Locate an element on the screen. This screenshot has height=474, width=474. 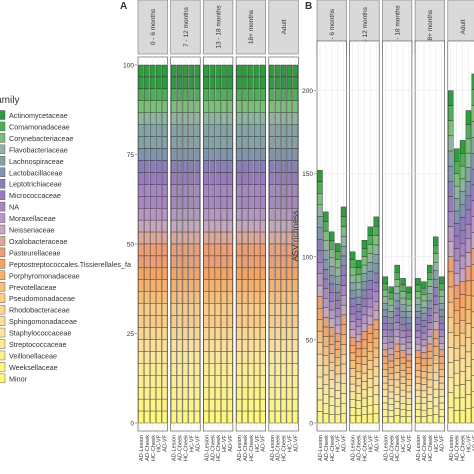
legend-item: Neisseriaceae is located at coordinates (27, 229).